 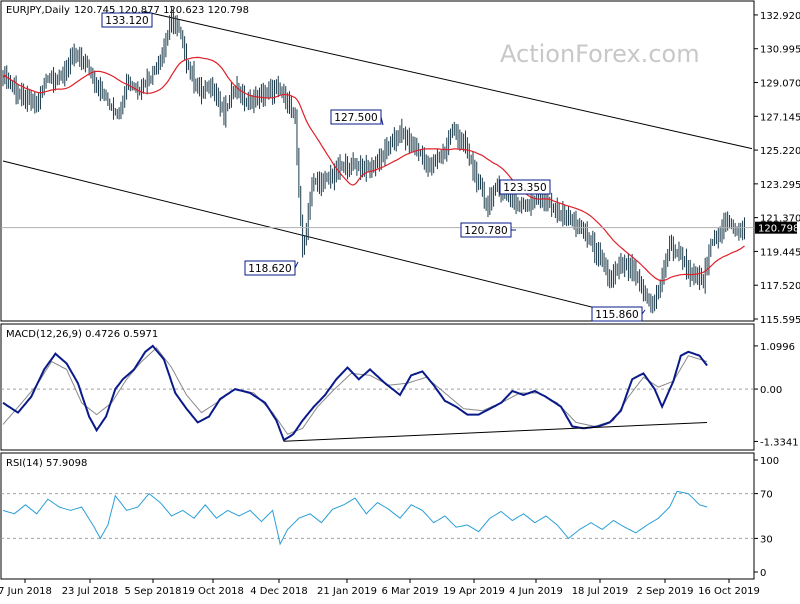 I want to click on price-tick-label: 129.070, so click(x=780, y=84).